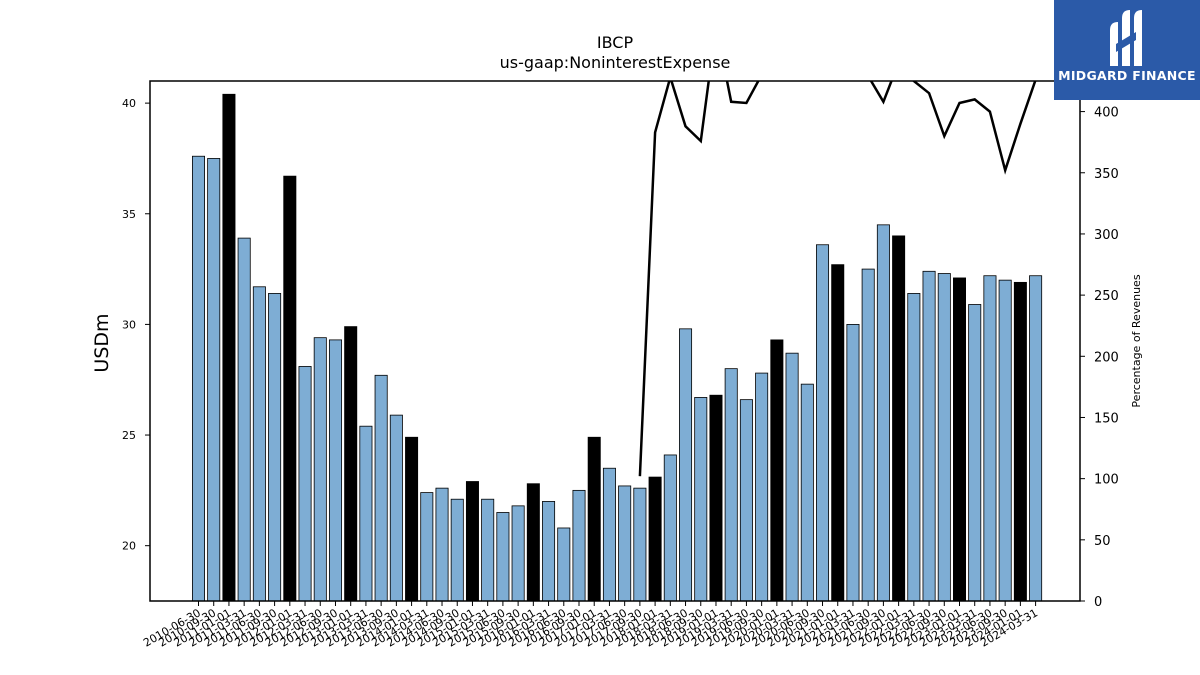 This screenshot has width=1200, height=675. What do you see at coordinates (1106, 480) in the screenshot?
I see `y2-tick-label: 100` at bounding box center [1106, 480].